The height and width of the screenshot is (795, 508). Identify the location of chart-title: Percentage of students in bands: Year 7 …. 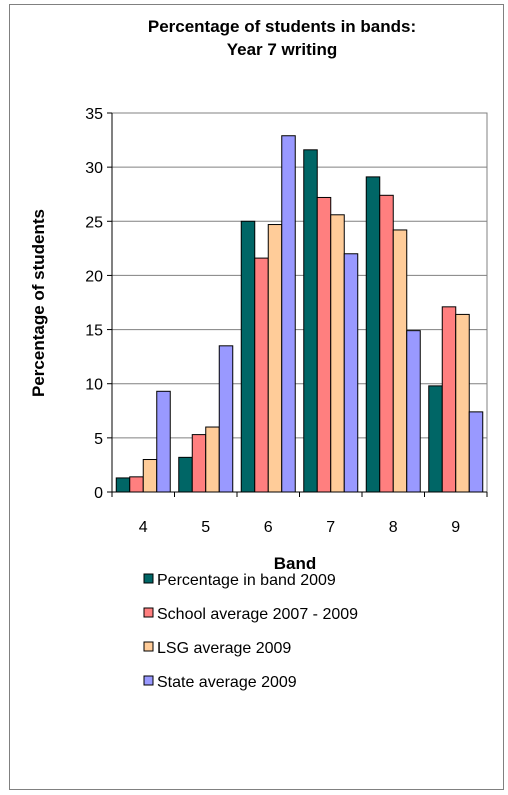
(282, 38).